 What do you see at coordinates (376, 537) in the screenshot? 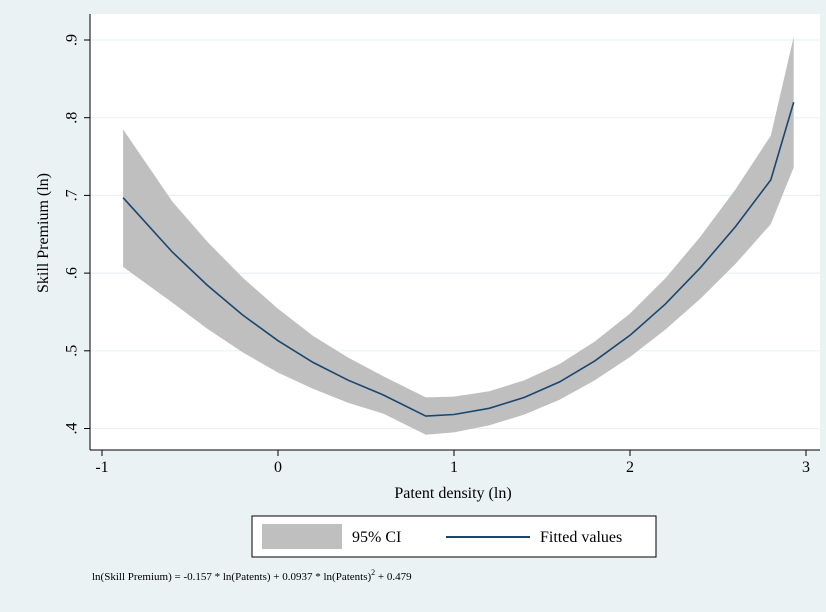
I see `legend-ci-label: 95% CI` at bounding box center [376, 537].